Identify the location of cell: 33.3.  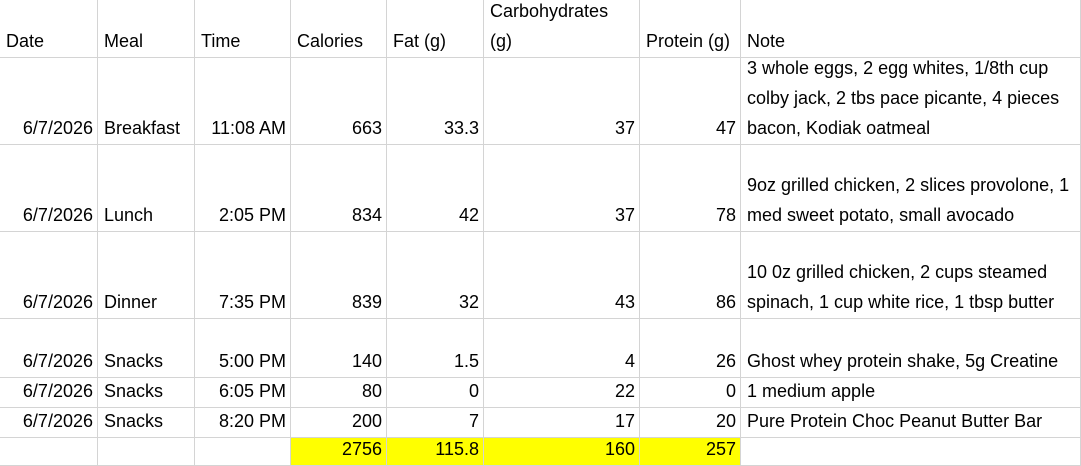
(435, 101).